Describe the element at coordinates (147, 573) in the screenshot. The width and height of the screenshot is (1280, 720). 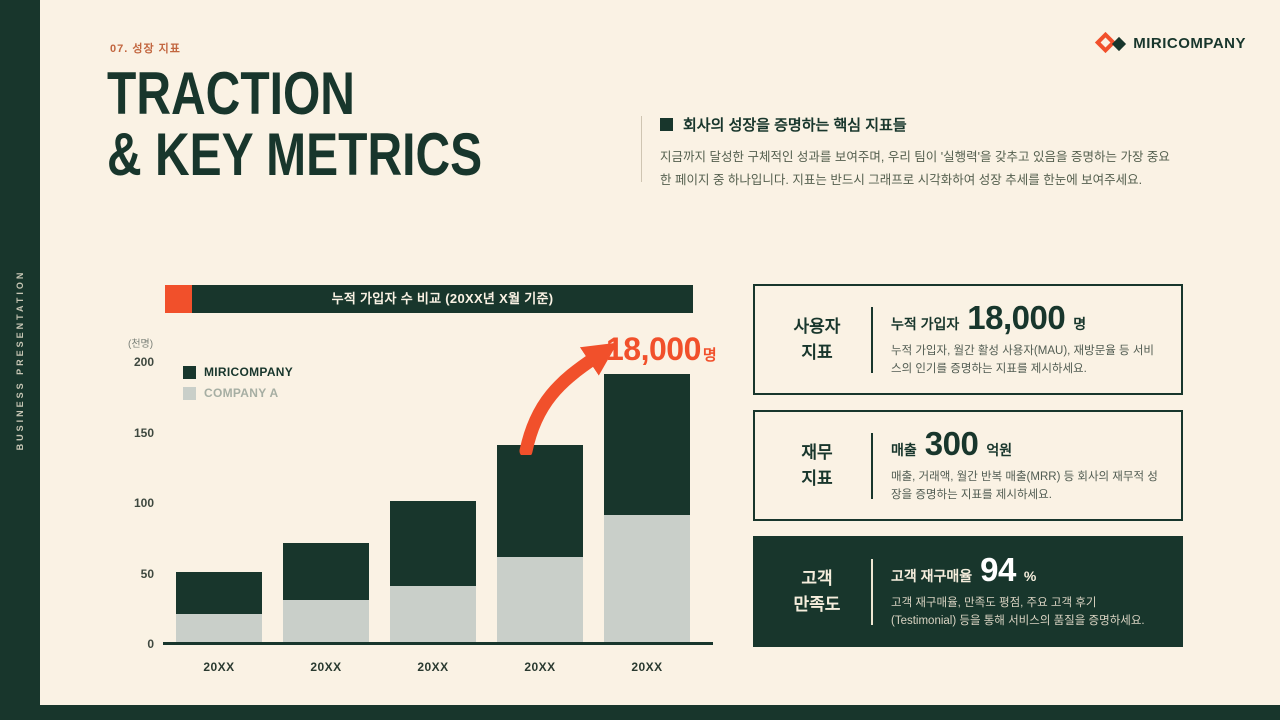
I see `y-axis-tick: 50` at that location.